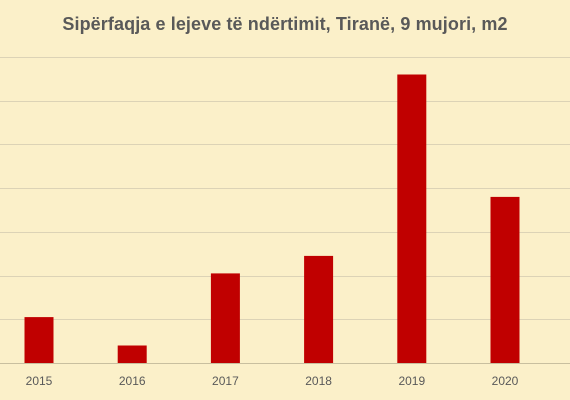  What do you see at coordinates (132, 381) in the screenshot?
I see `x-tick-label-2016: 2016` at bounding box center [132, 381].